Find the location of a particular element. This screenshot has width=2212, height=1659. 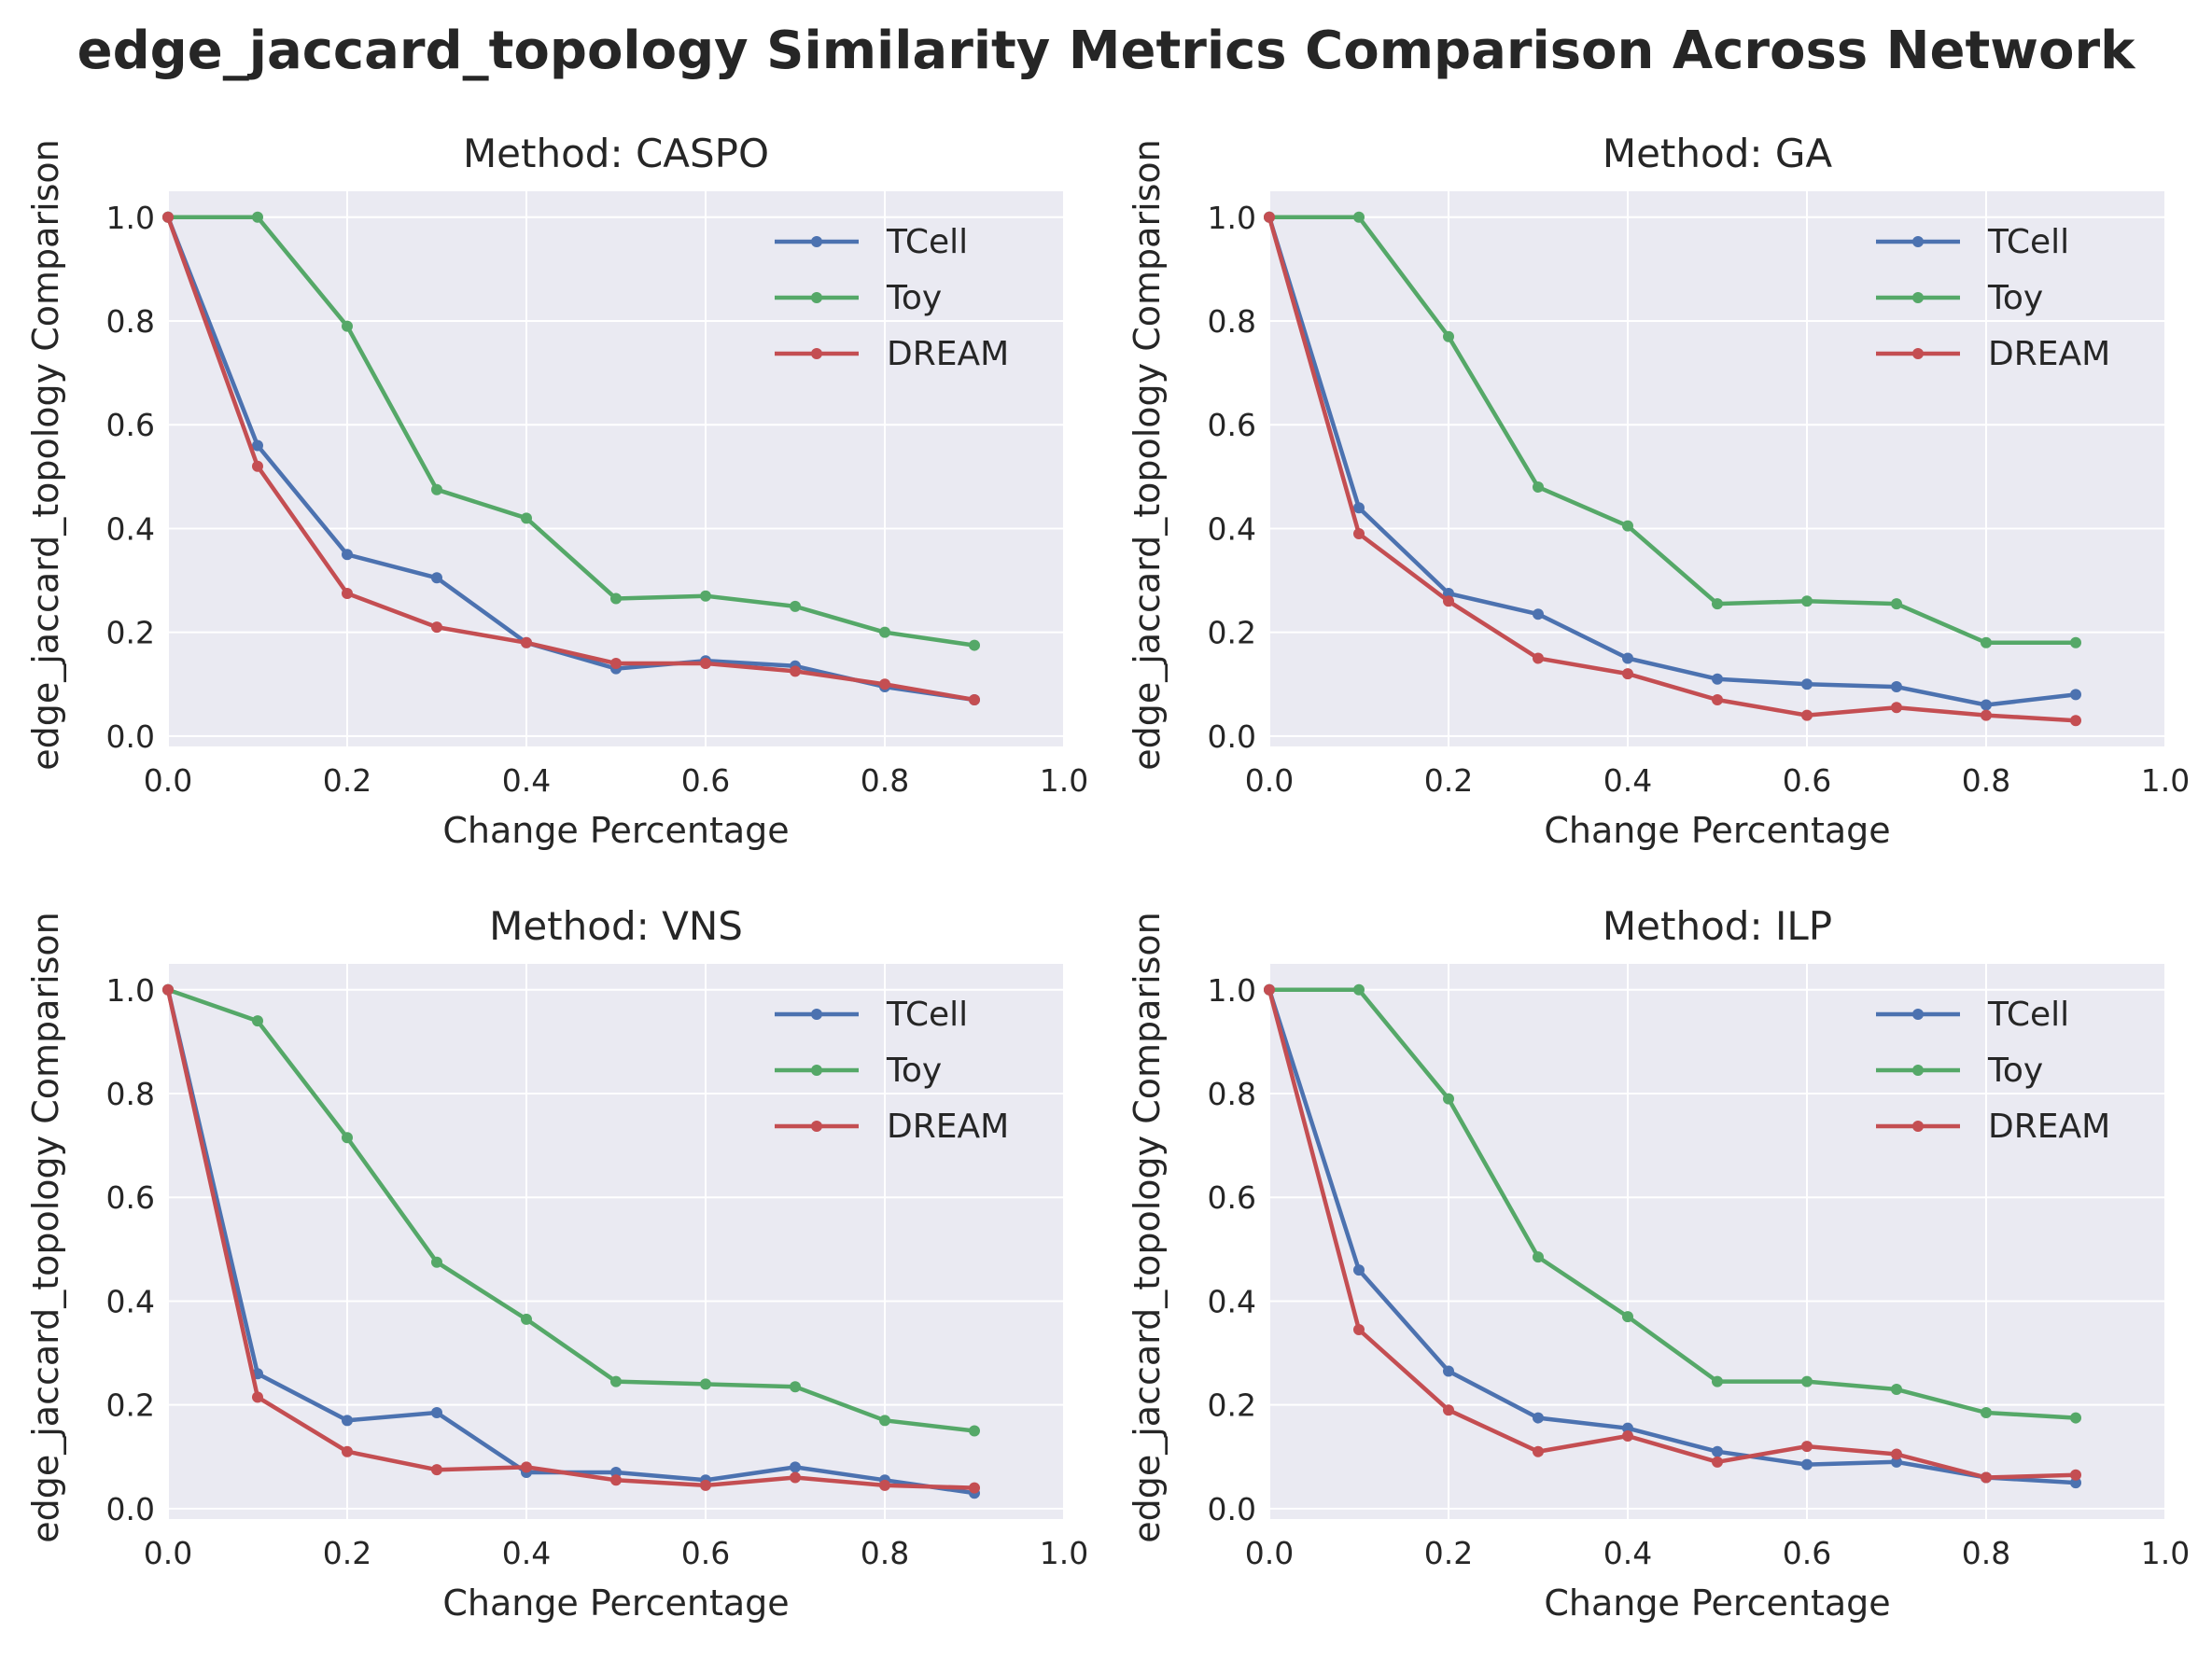

plot-area is located at coordinates (1717, 1241).